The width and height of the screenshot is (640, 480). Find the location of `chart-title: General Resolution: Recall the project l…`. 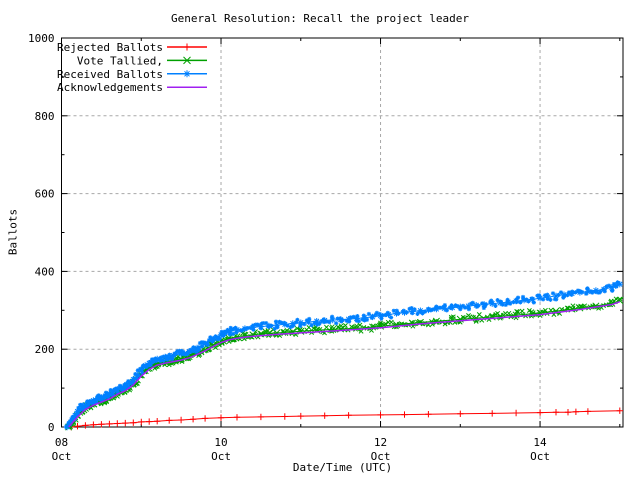

chart-title: General Resolution: Recall the project l… is located at coordinates (319, 18).